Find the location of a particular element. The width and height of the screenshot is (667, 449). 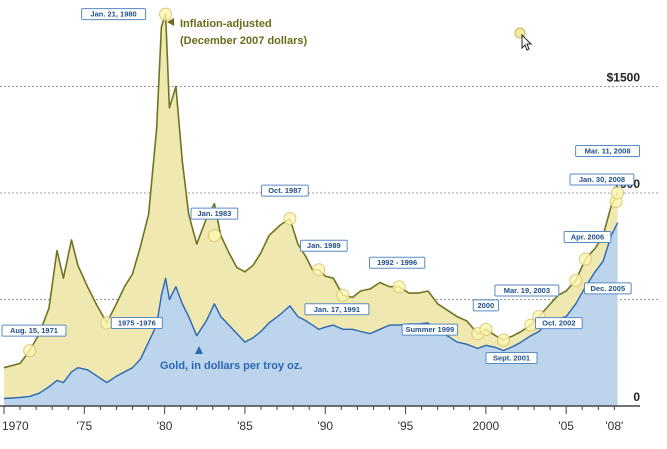

x-tick-label: '80 is located at coordinates (165, 426).